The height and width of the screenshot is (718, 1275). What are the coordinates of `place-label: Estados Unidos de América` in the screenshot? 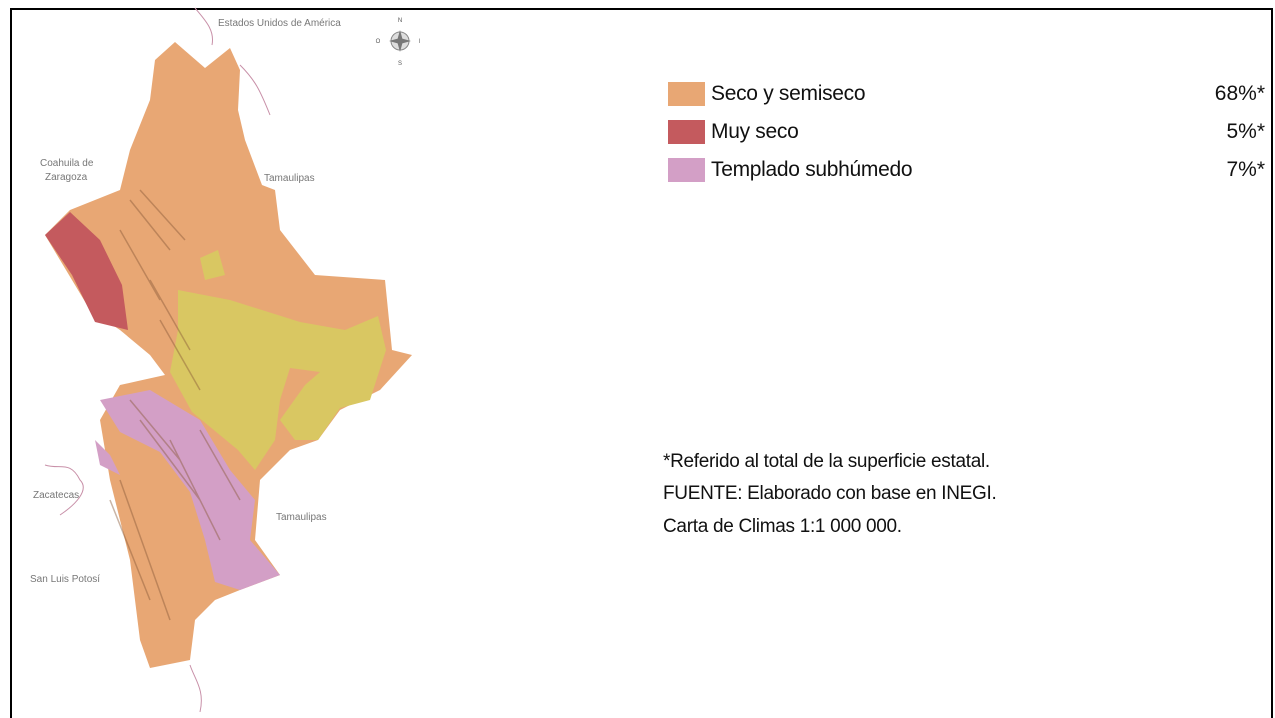 It's located at (279, 23).